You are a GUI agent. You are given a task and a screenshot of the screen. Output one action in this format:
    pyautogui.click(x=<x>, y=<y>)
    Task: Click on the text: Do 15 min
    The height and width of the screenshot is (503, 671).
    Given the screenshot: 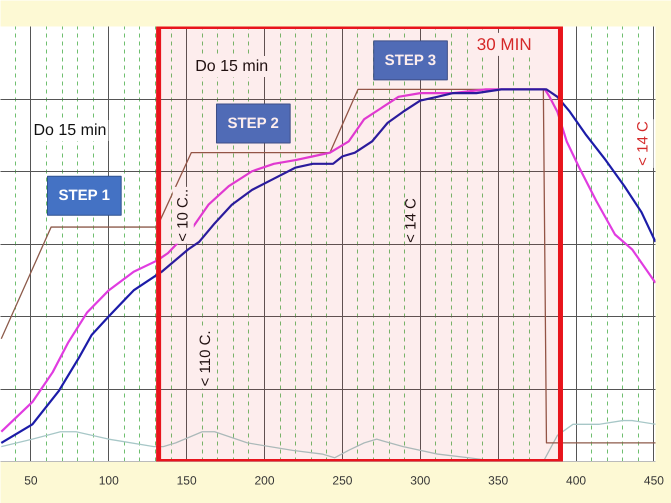 What is the action you would take?
    pyautogui.click(x=231, y=67)
    